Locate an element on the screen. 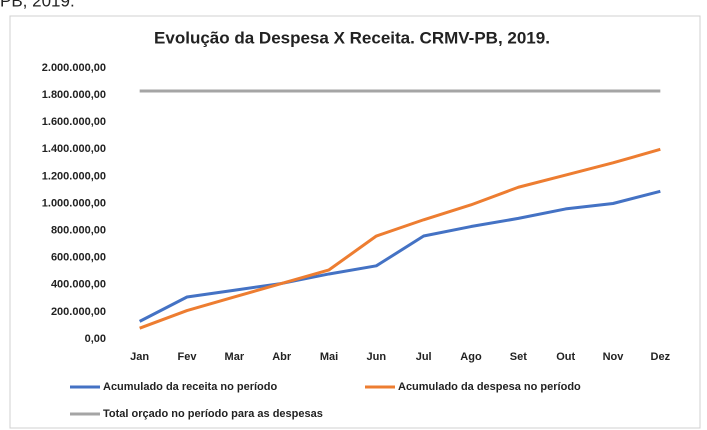  x-tick-label: Nov is located at coordinates (614, 357).